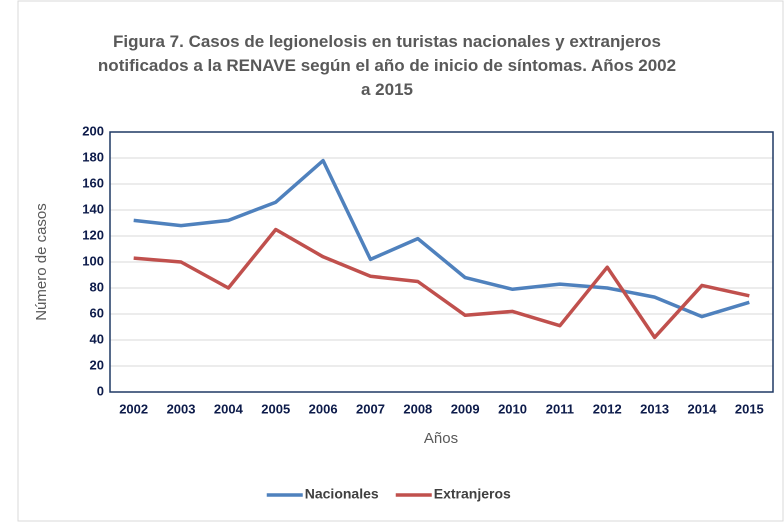 The image size is (784, 522). Describe the element at coordinates (97, 338) in the screenshot. I see `y-tick-label: 40` at that location.